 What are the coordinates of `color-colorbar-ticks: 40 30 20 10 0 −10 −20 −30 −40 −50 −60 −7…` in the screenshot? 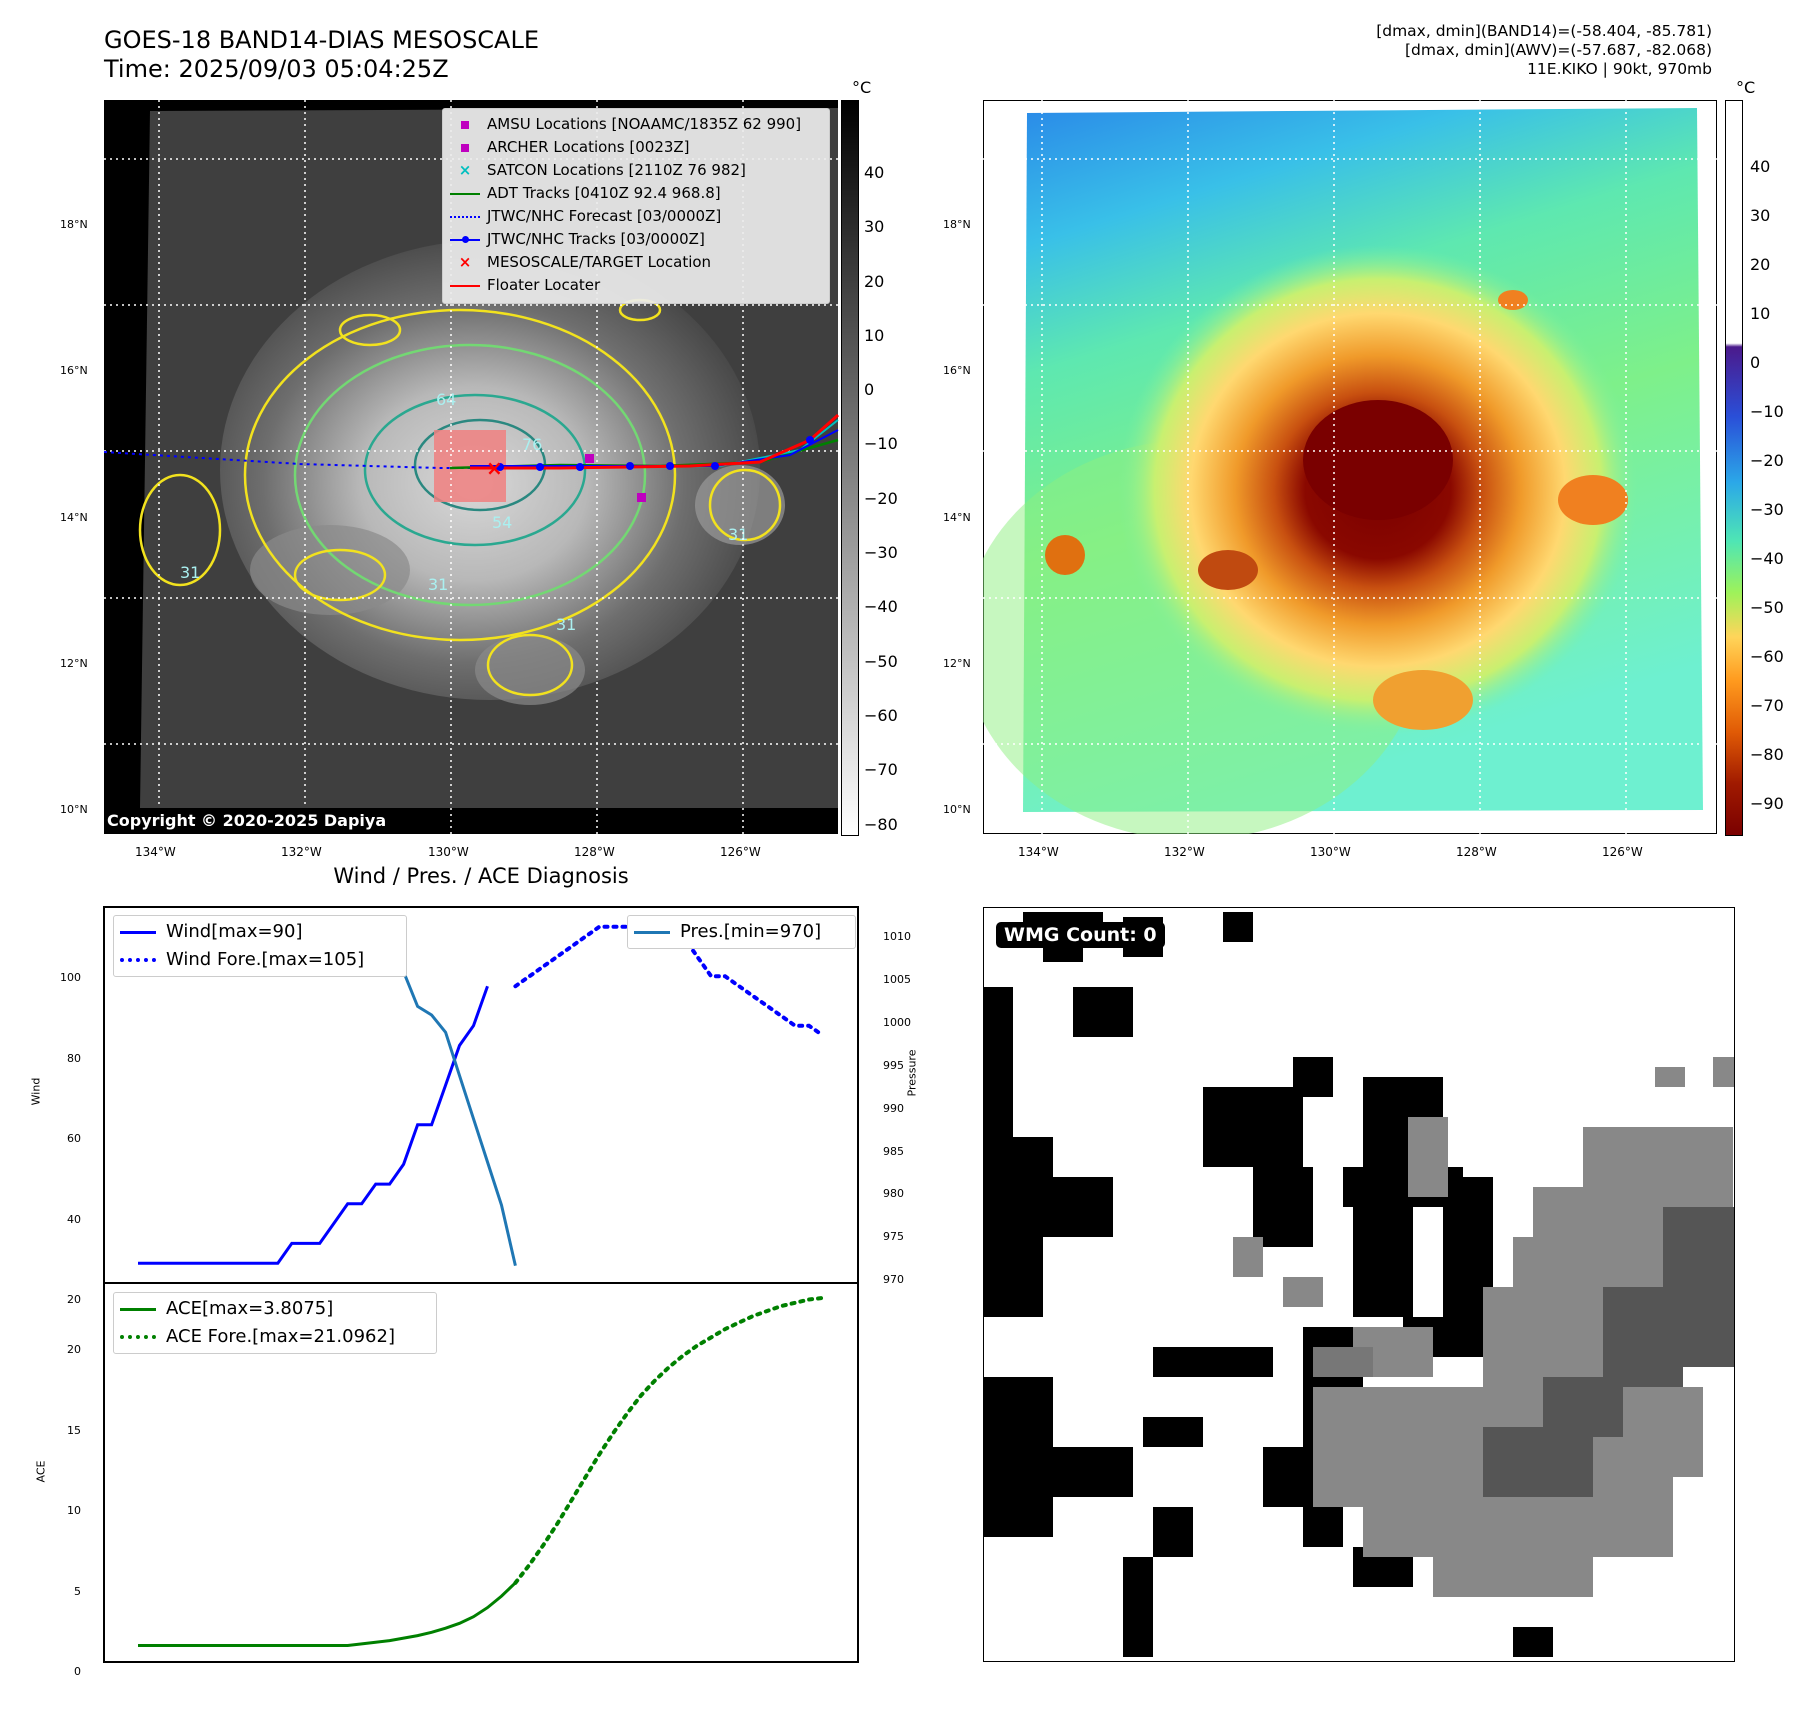 It's located at (1767, 485).